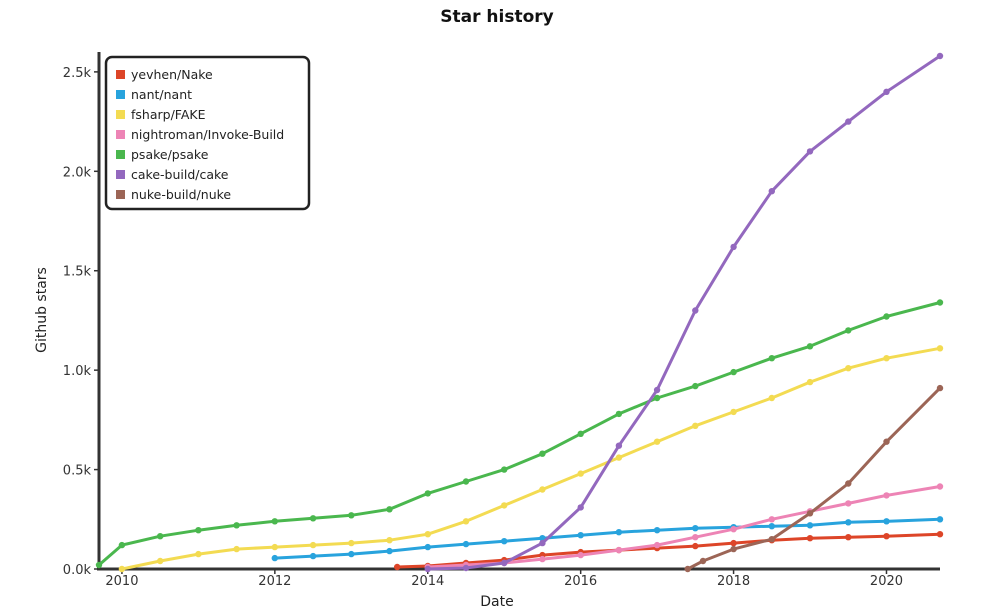  What do you see at coordinates (427, 581) in the screenshot?
I see `x-tick-label: 2014` at bounding box center [427, 581].